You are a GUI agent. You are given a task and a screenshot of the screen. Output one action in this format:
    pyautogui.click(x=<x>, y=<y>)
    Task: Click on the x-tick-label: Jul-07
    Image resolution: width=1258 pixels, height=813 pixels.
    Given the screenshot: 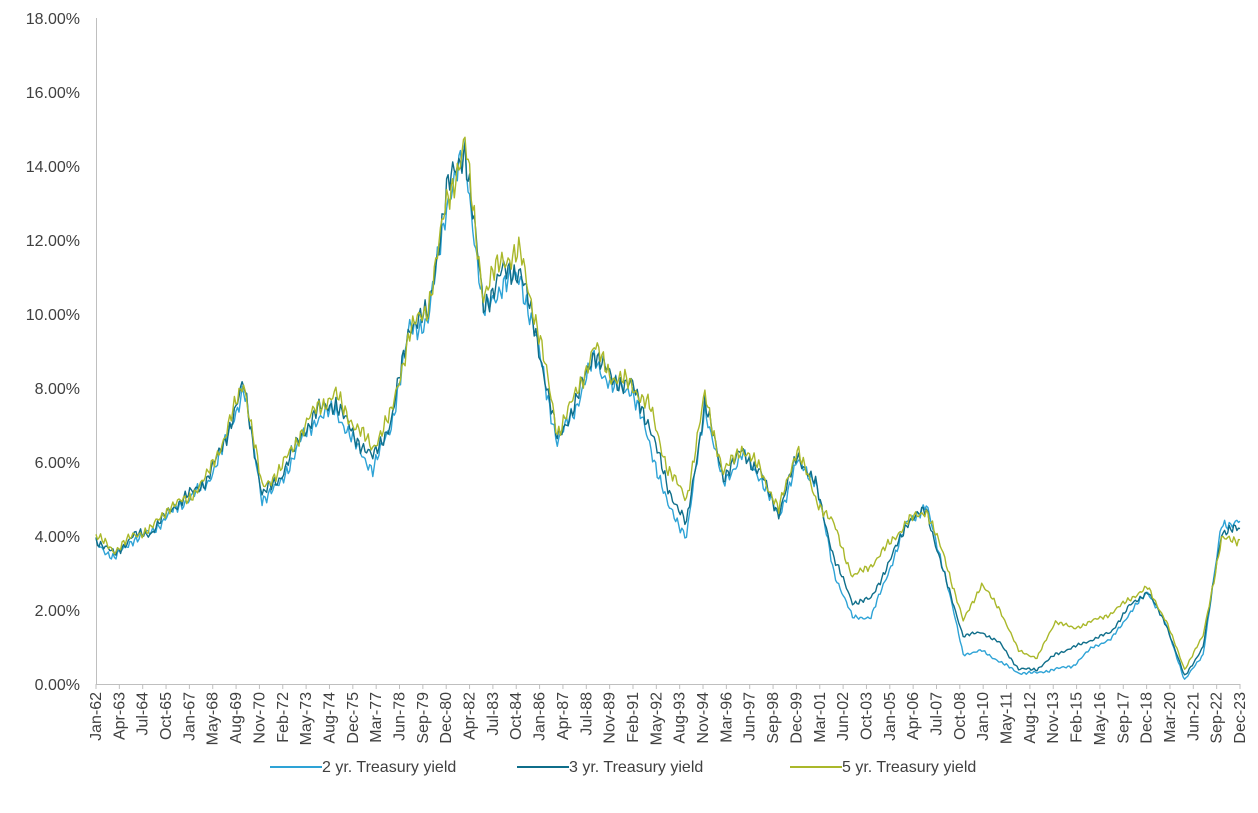 What is the action you would take?
    pyautogui.click(x=936, y=714)
    